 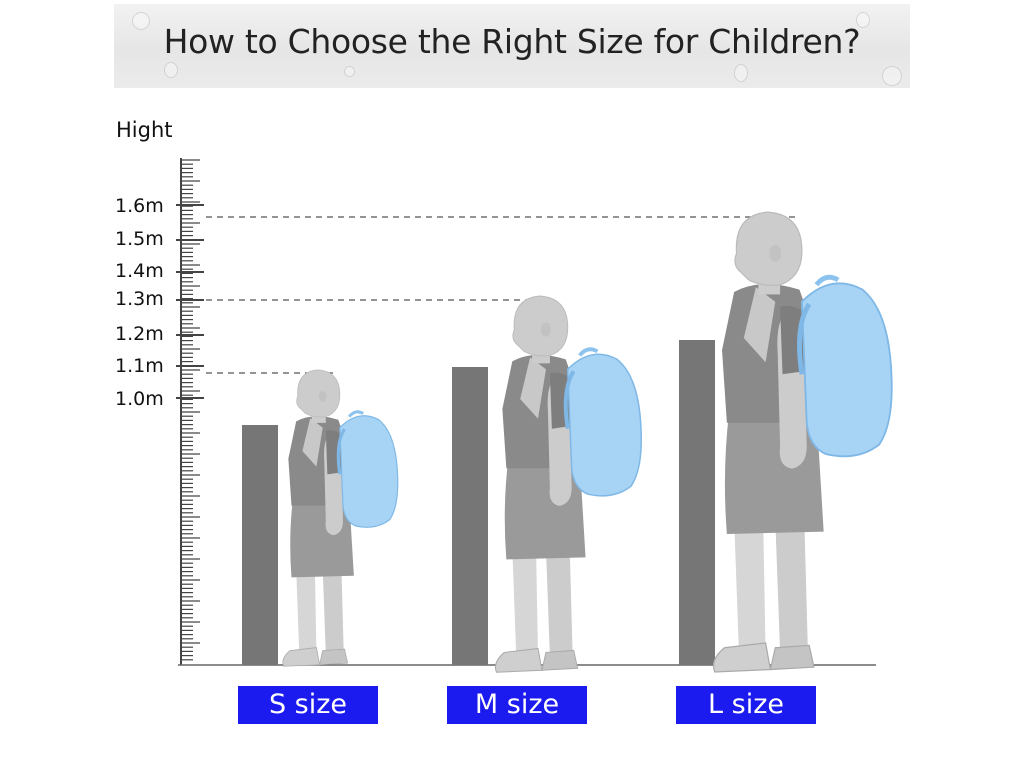 I want to click on size-bar-s-size, so click(x=260, y=545).